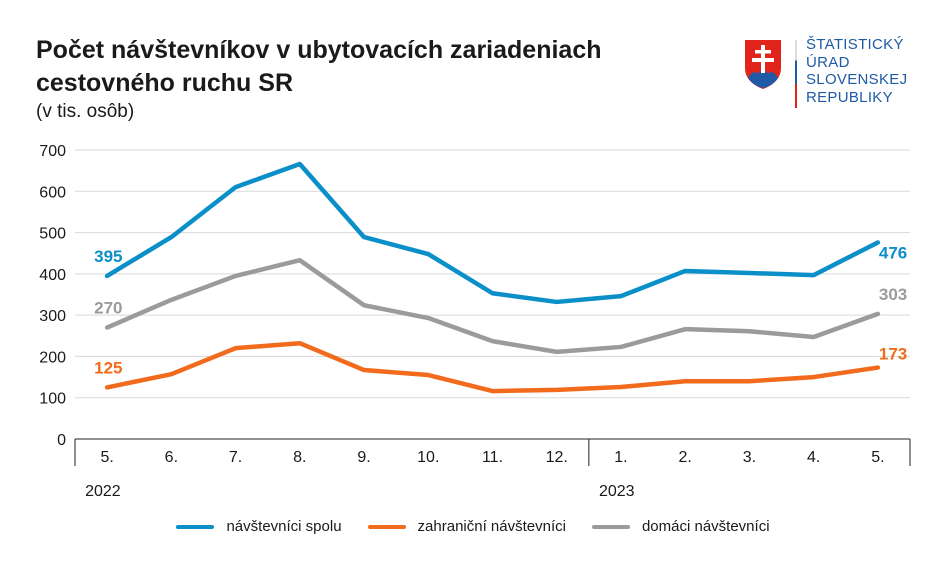 The height and width of the screenshot is (573, 946). What do you see at coordinates (52, 316) in the screenshot?
I see `y-tick-label: 300` at bounding box center [52, 316].